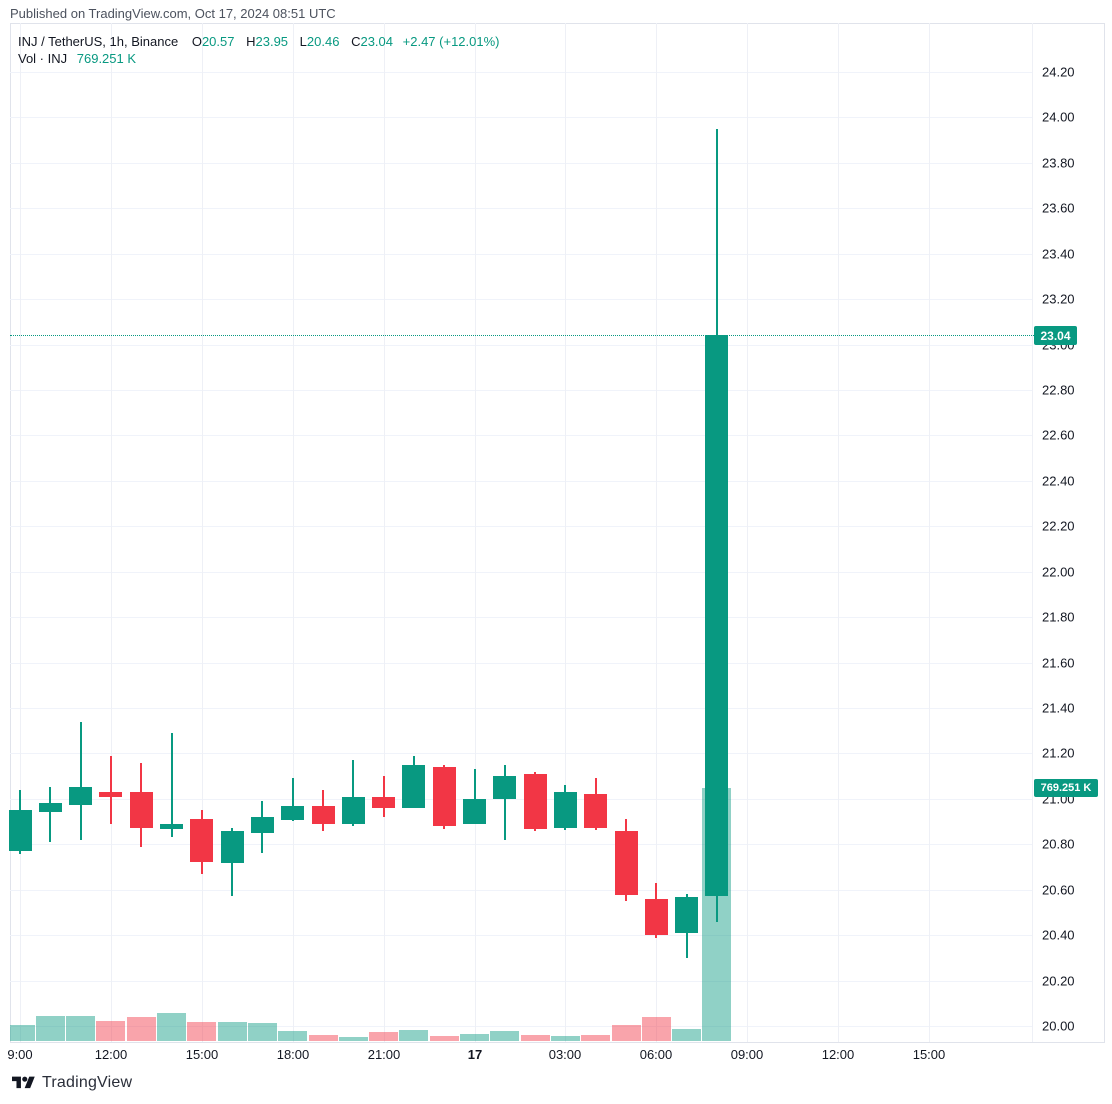 The height and width of the screenshot is (1104, 1112). I want to click on volume-badge: 769.251 K, so click(1066, 788).